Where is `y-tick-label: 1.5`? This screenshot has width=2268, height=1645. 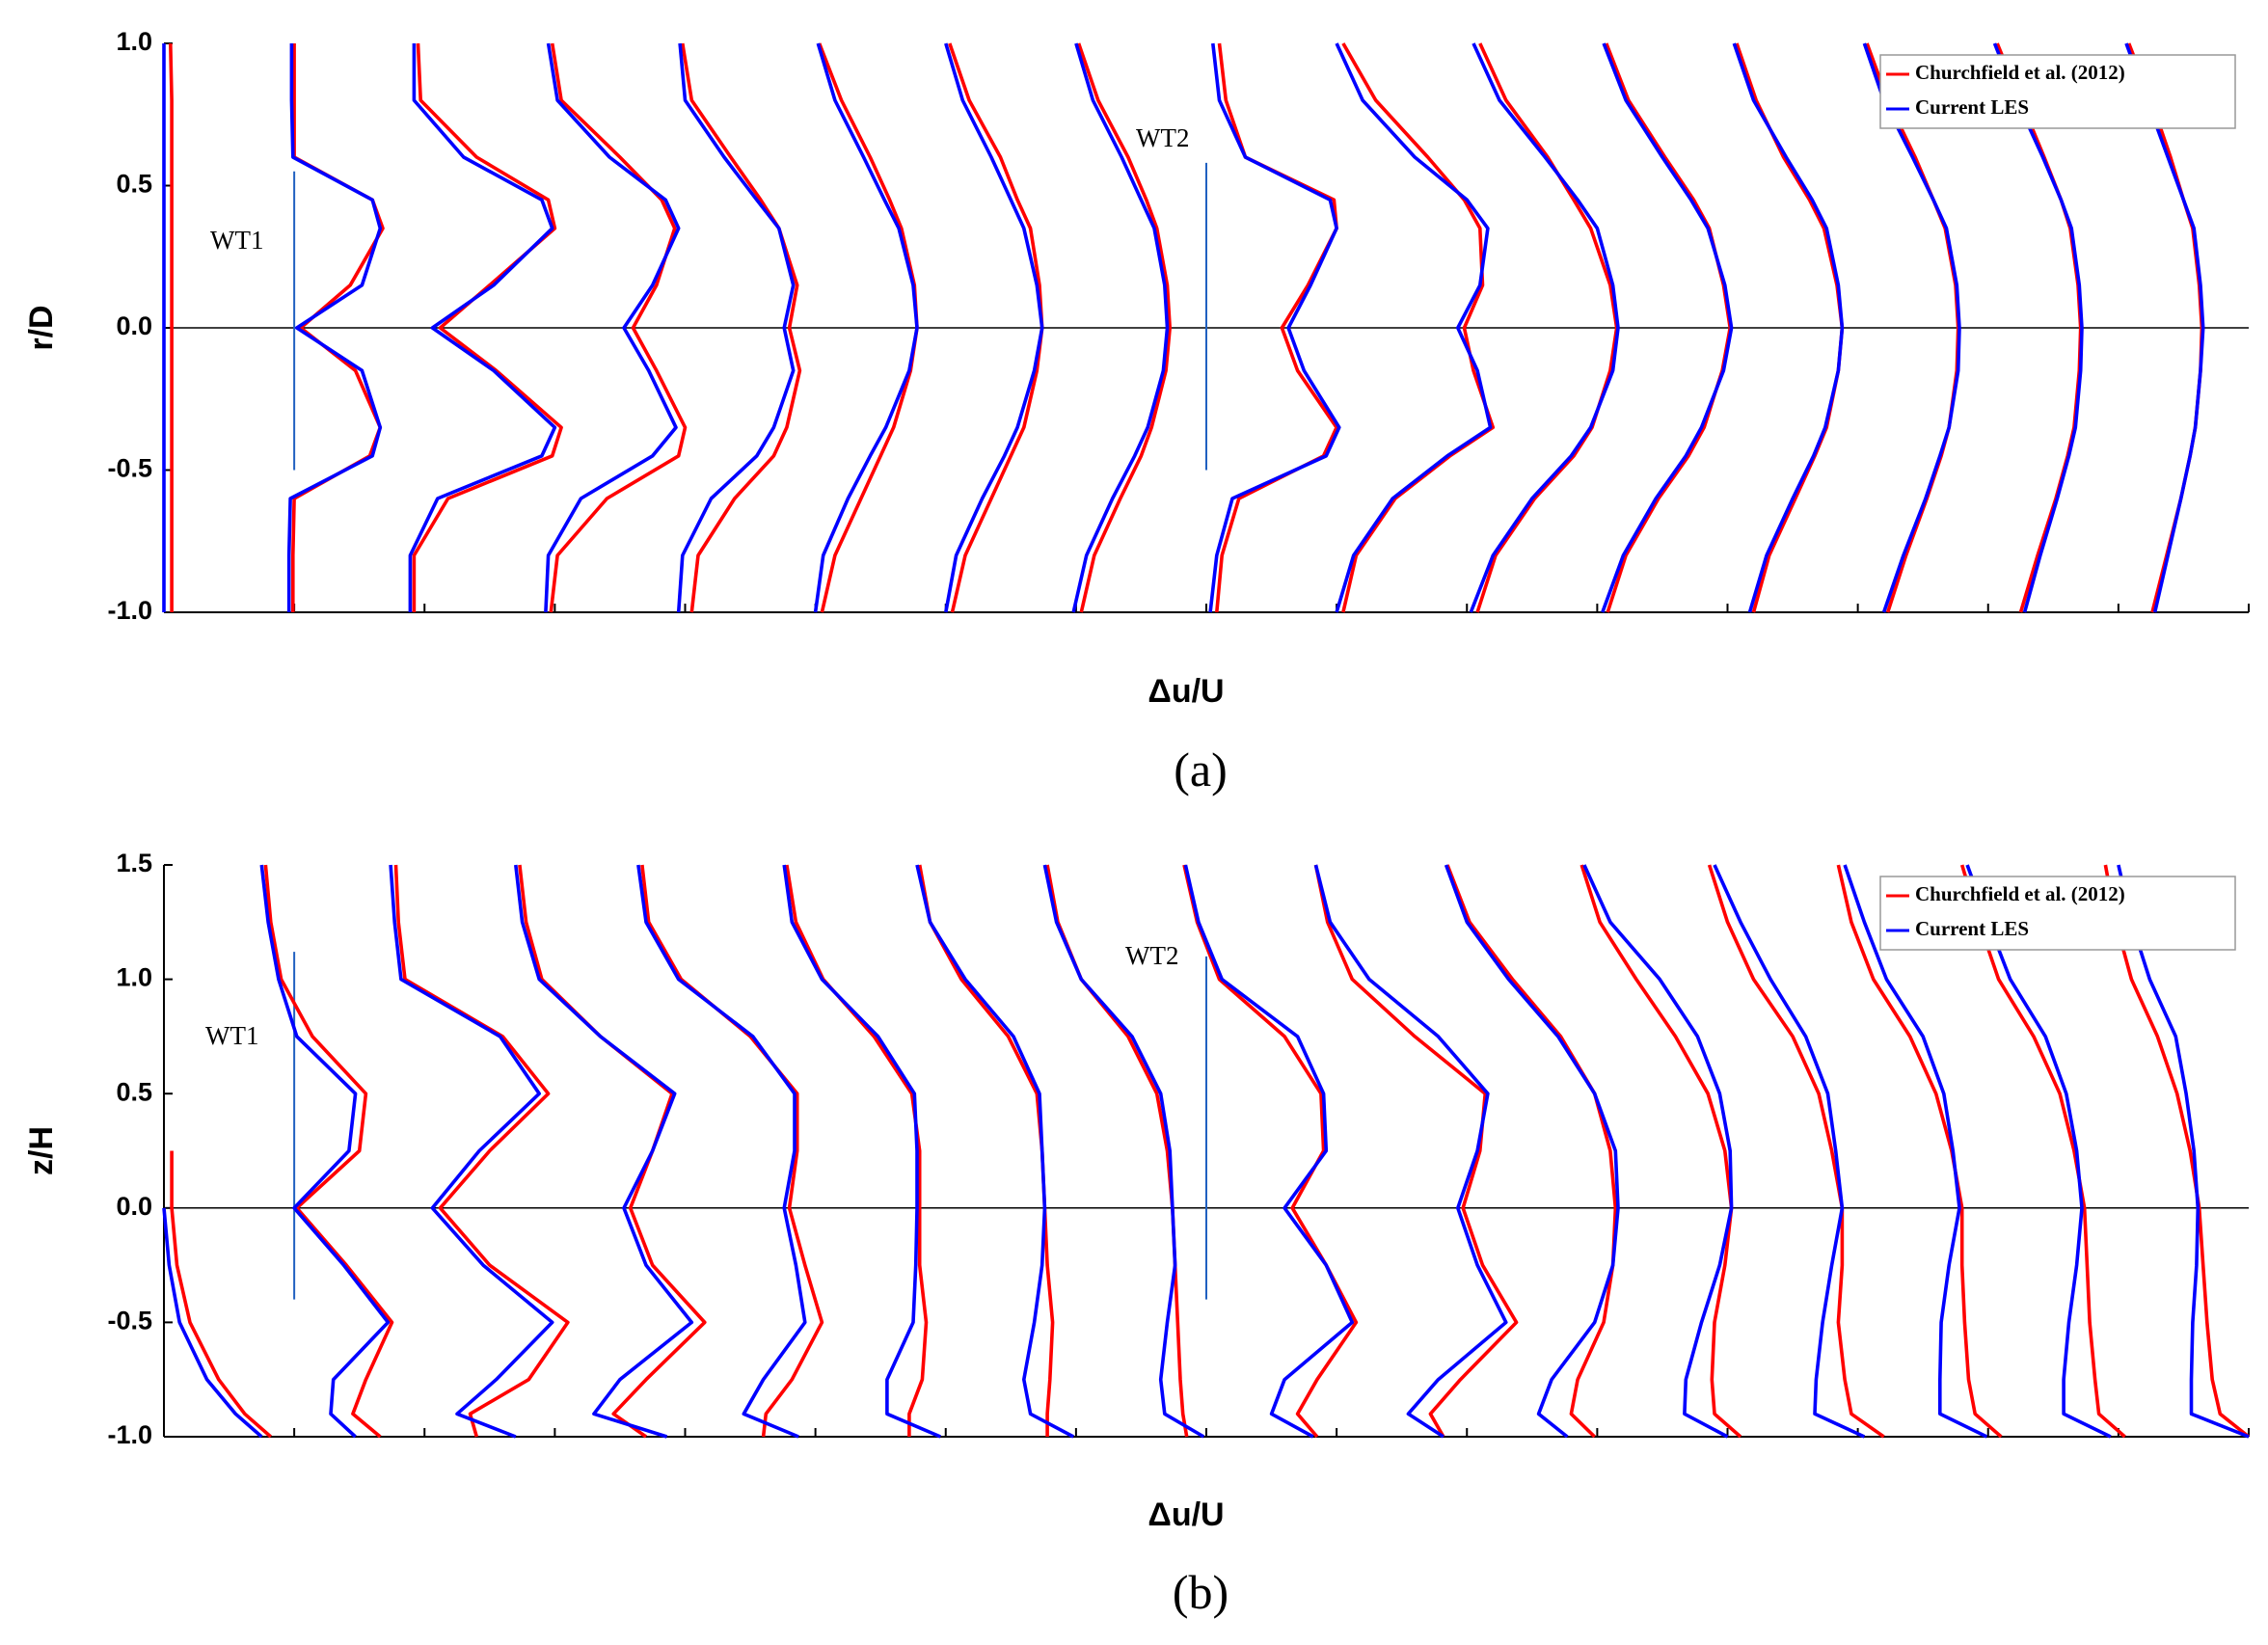 y-tick-label: 1.5 is located at coordinates (134, 863).